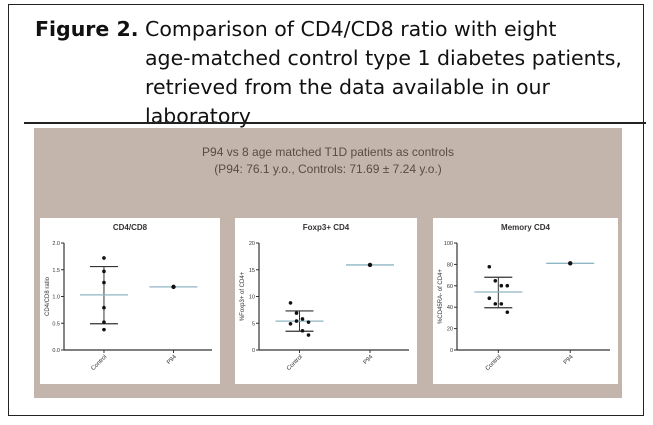 The image size is (653, 425). I want to click on y-tick-label: 10, so click(252, 298).